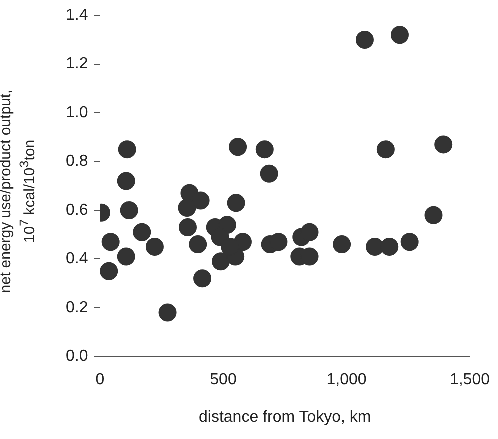 This screenshot has width=498, height=439. Describe the element at coordinates (77, 113) in the screenshot. I see `y-tick-label: 1.0` at that location.